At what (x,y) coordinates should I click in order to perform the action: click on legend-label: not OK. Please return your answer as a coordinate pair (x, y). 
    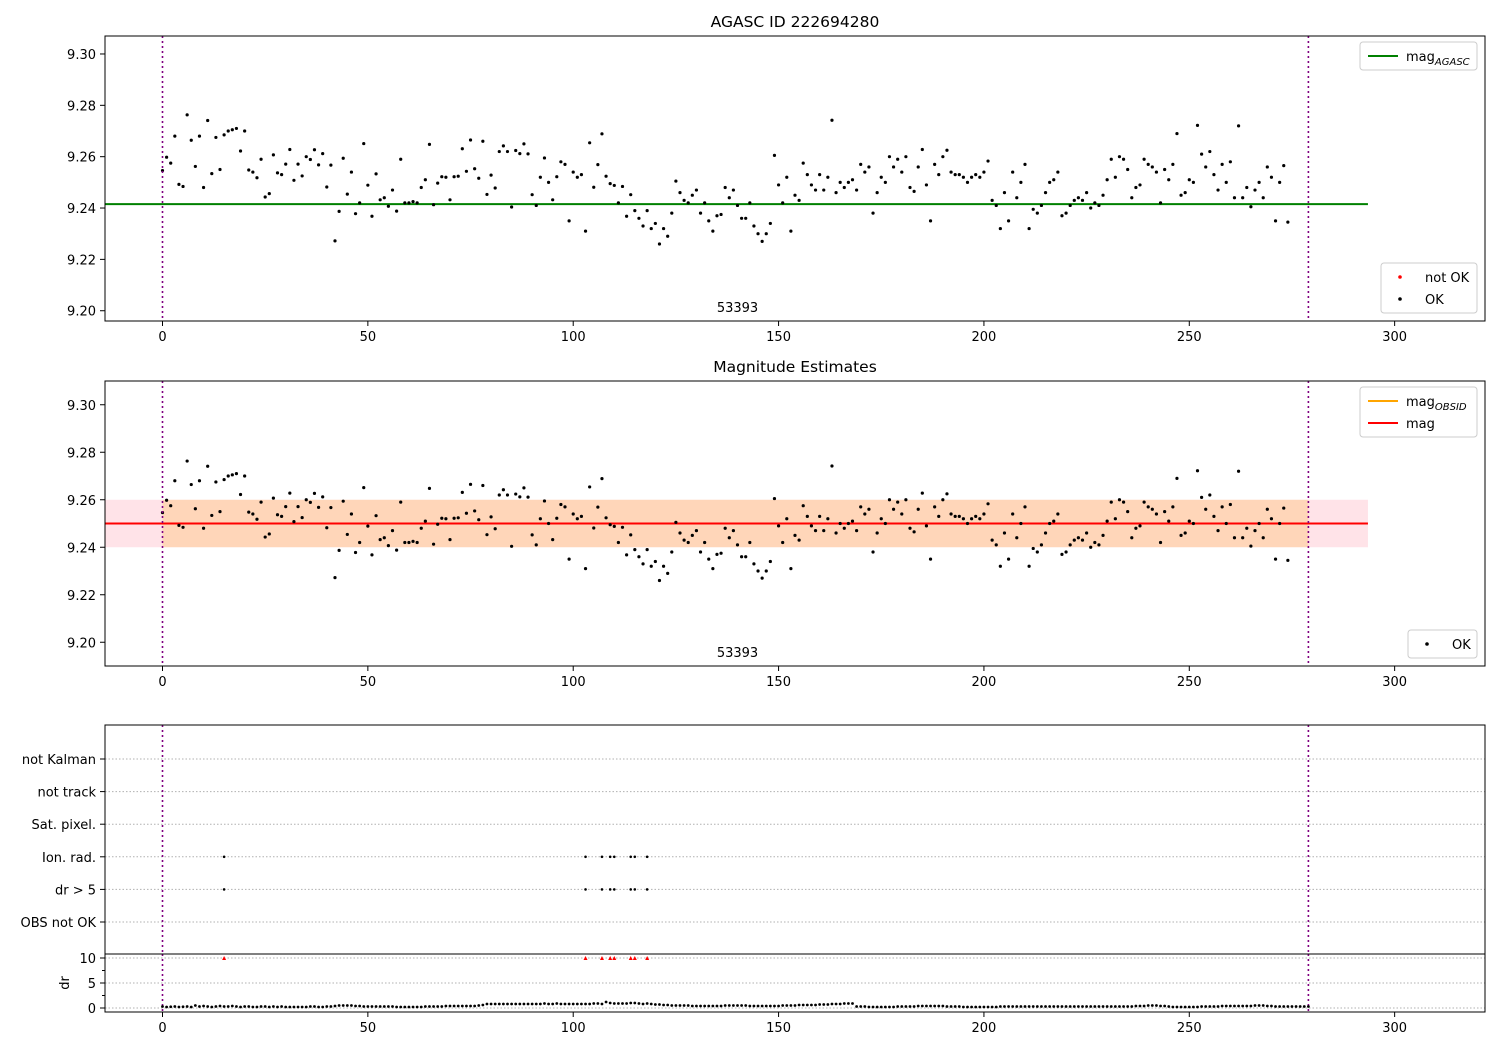
    Looking at the image, I should click on (1447, 278).